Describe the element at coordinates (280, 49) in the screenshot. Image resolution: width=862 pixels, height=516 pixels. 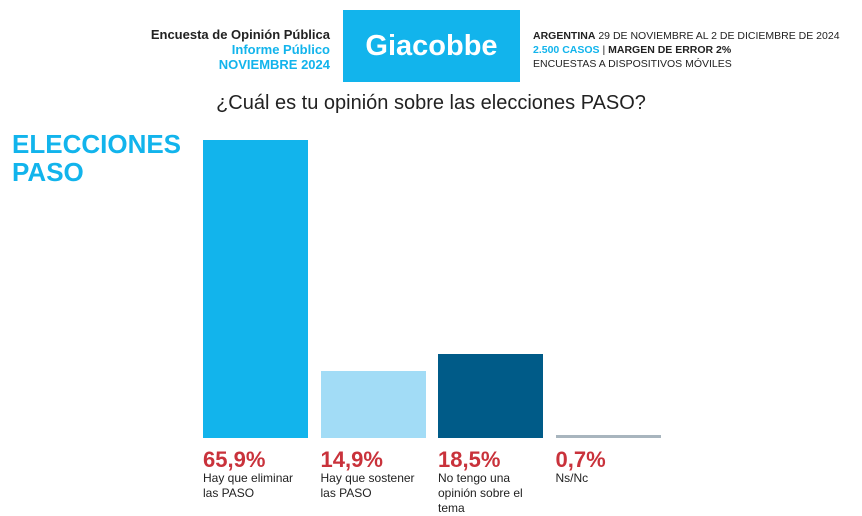
I see `report-type: Informe Público` at that location.